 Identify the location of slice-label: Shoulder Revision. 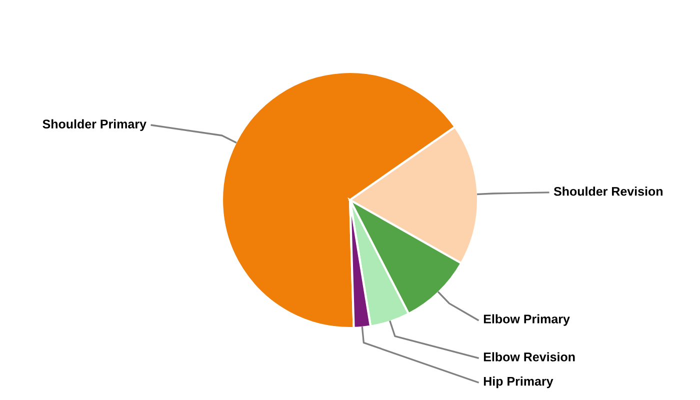
(608, 191).